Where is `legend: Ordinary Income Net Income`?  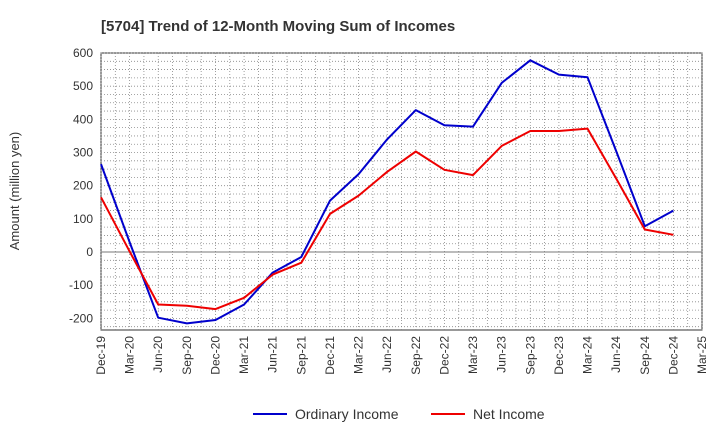 legend: Ordinary Income Net Income is located at coordinates (399, 414).